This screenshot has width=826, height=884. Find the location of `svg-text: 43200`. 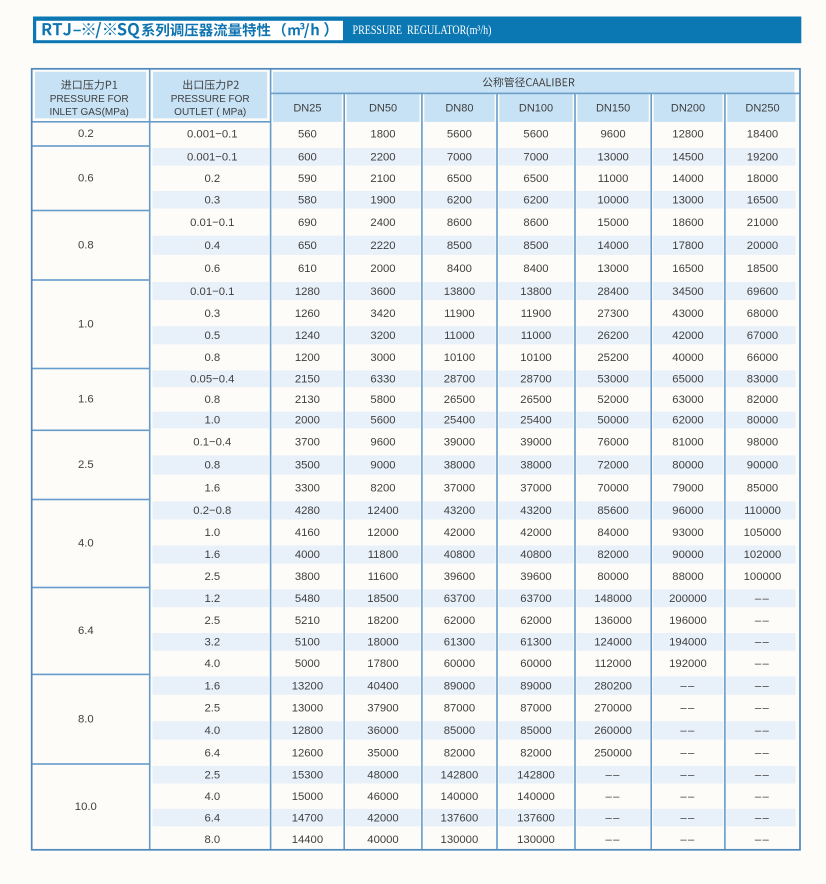

svg-text: 43200 is located at coordinates (535, 511).